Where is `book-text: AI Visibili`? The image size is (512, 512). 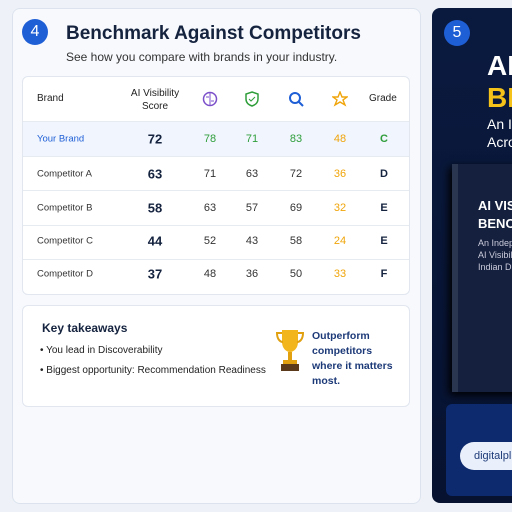
book-text: AI Visibili is located at coordinates (495, 255).